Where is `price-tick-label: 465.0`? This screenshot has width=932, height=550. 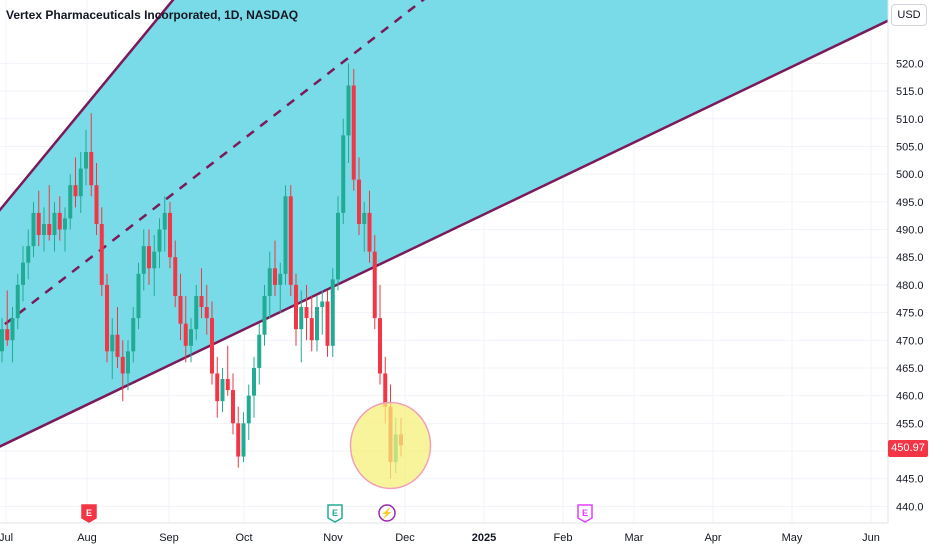 price-tick-label: 465.0 is located at coordinates (910, 369).